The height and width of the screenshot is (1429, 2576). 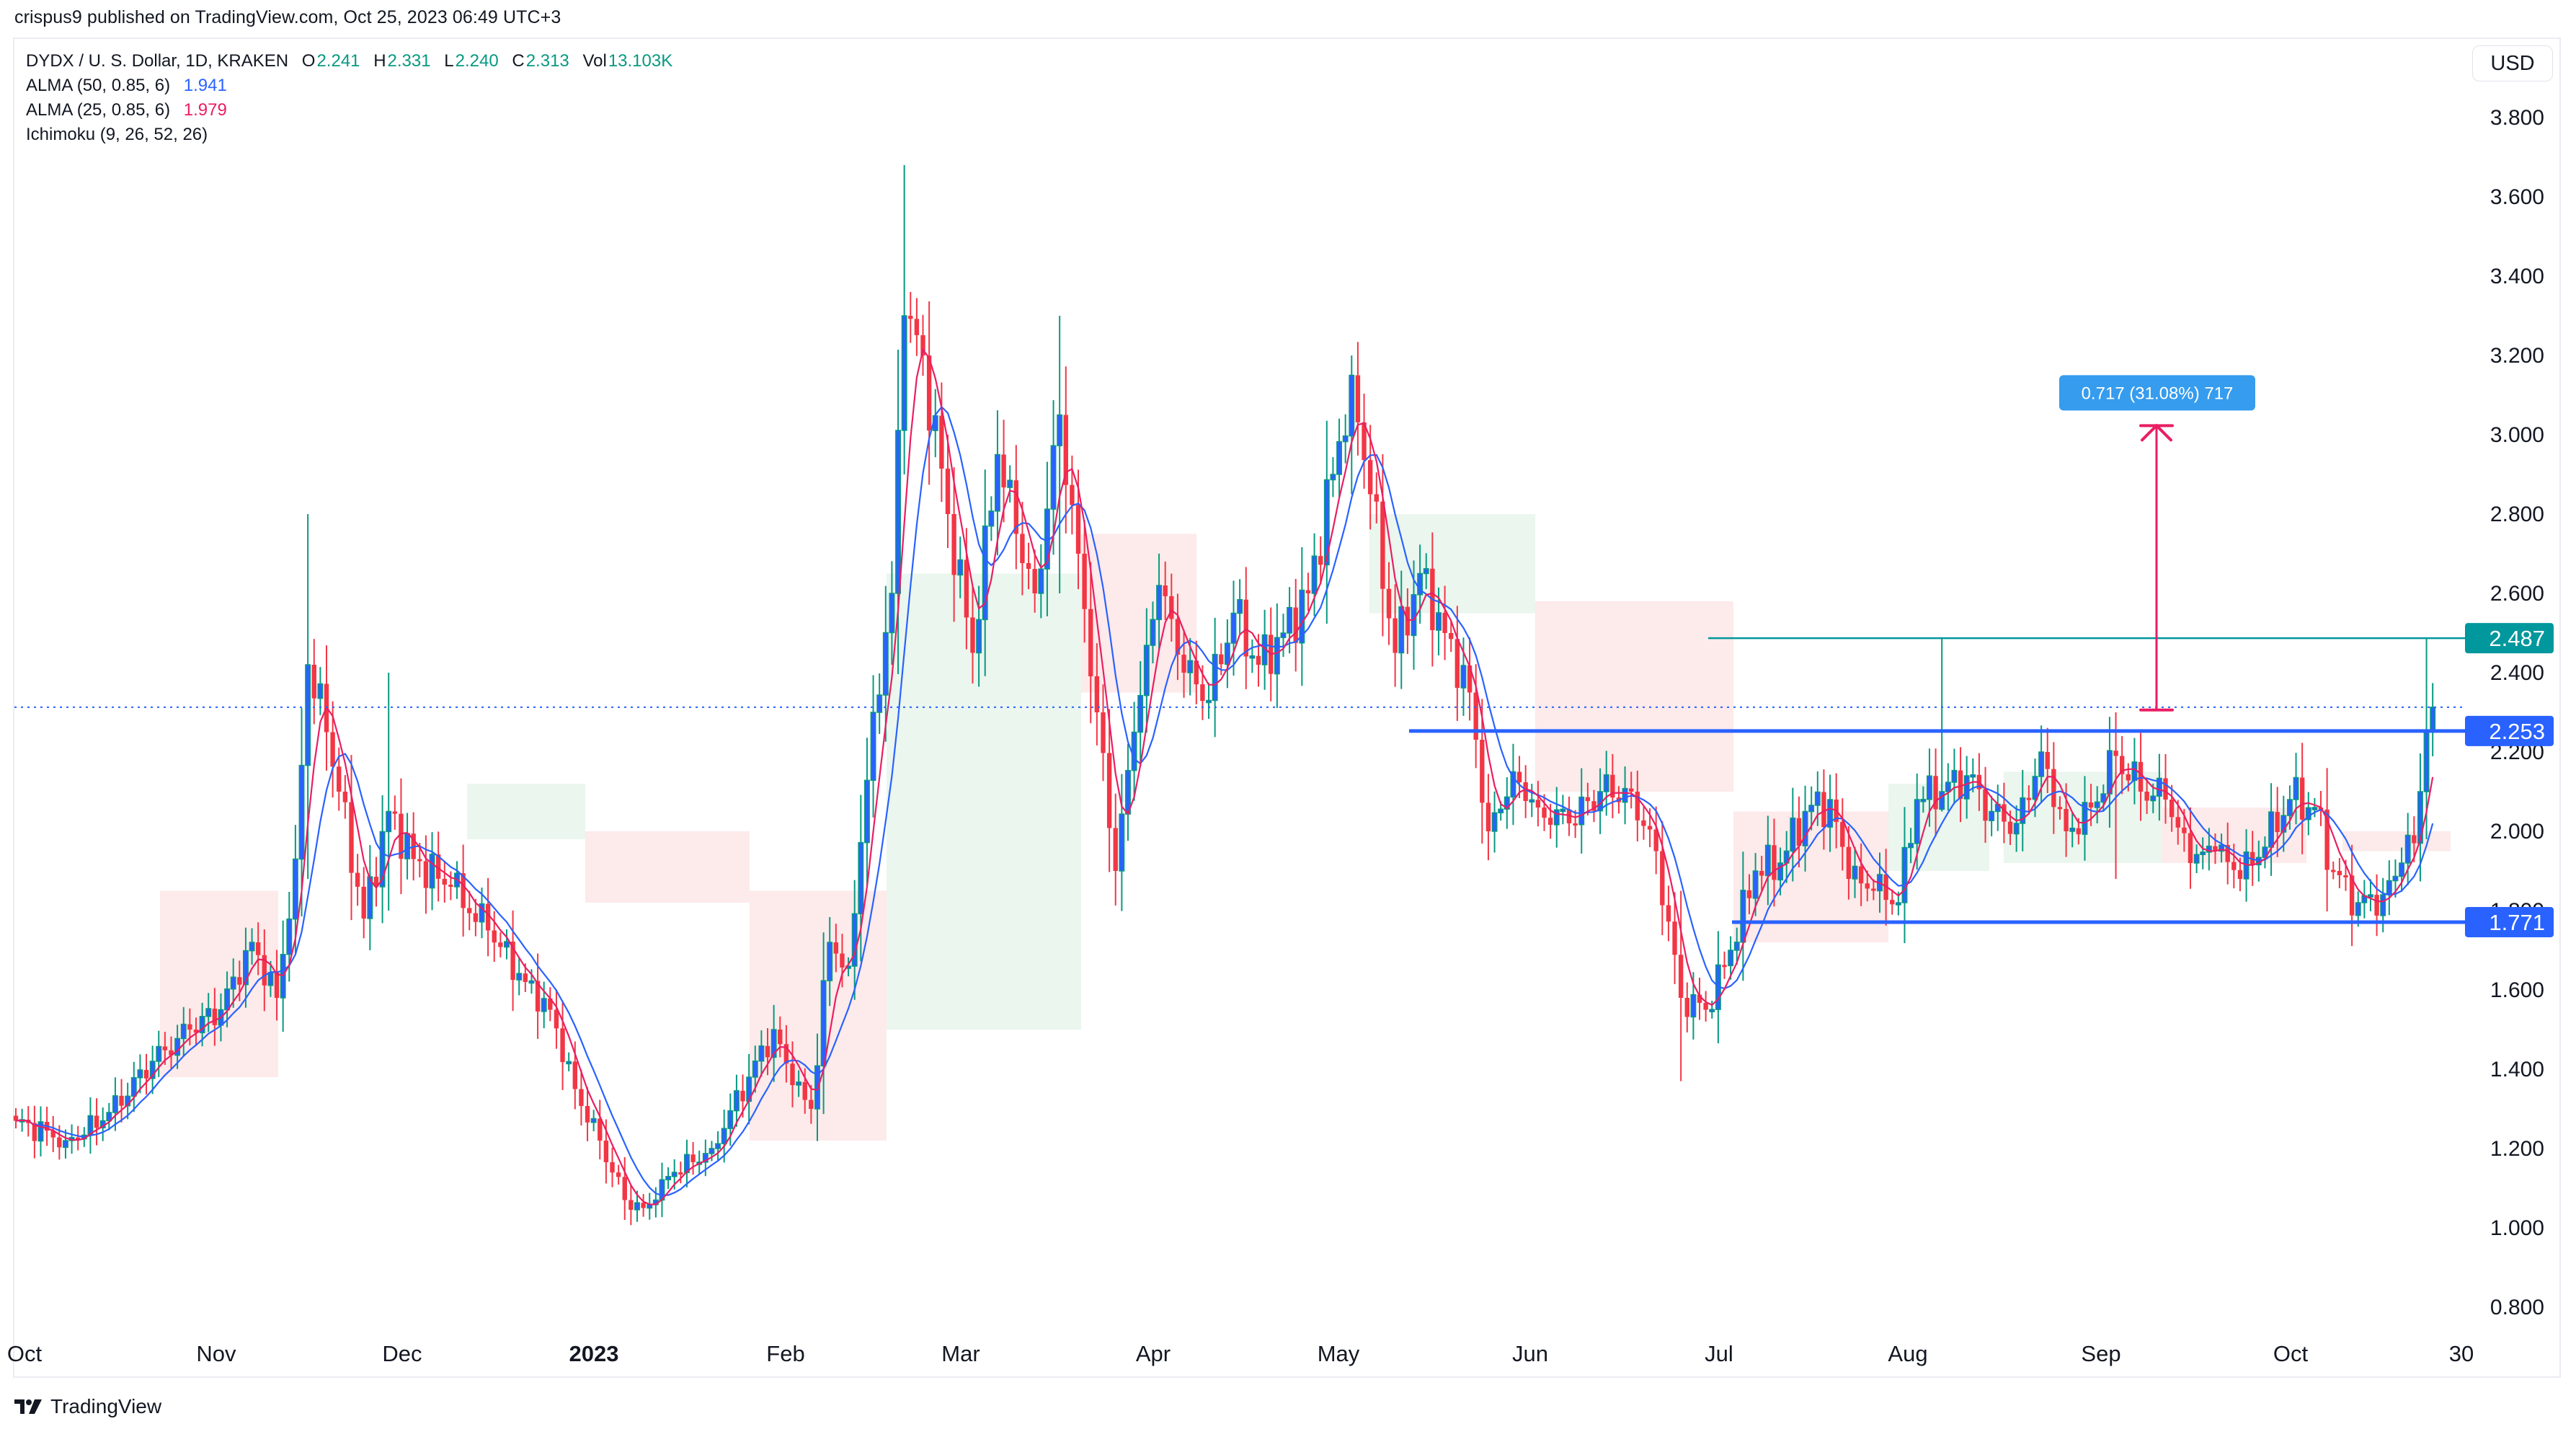 What do you see at coordinates (2157, 544) in the screenshot?
I see `price-range-measure: 0.717 (31.08%) 717` at bounding box center [2157, 544].